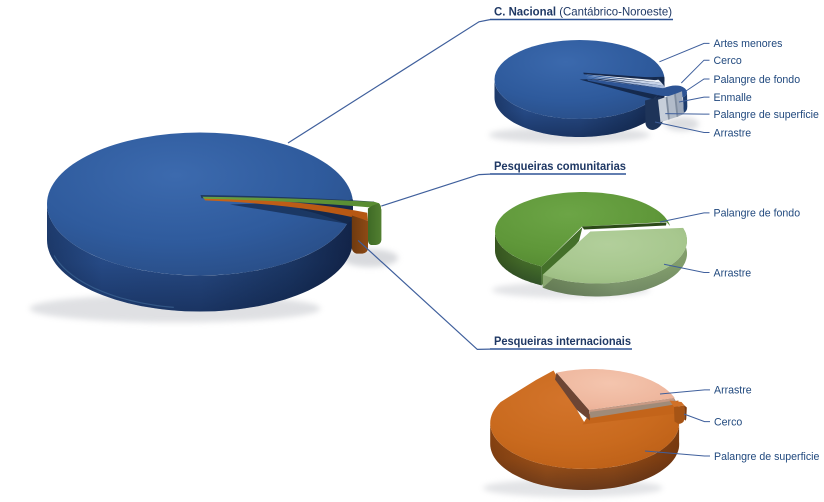  What do you see at coordinates (748, 44) in the screenshot?
I see `svg-text: Artes menores` at bounding box center [748, 44].